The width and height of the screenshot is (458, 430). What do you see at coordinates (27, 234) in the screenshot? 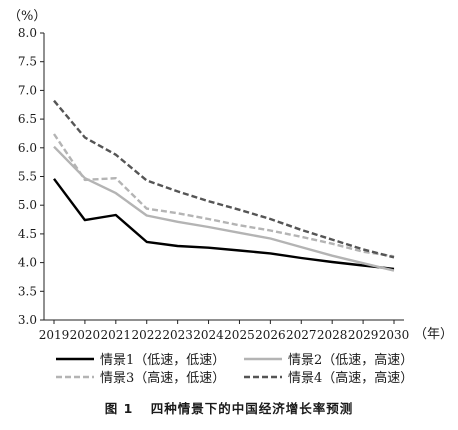
I see `y-tick-label: 4.5` at bounding box center [27, 234].